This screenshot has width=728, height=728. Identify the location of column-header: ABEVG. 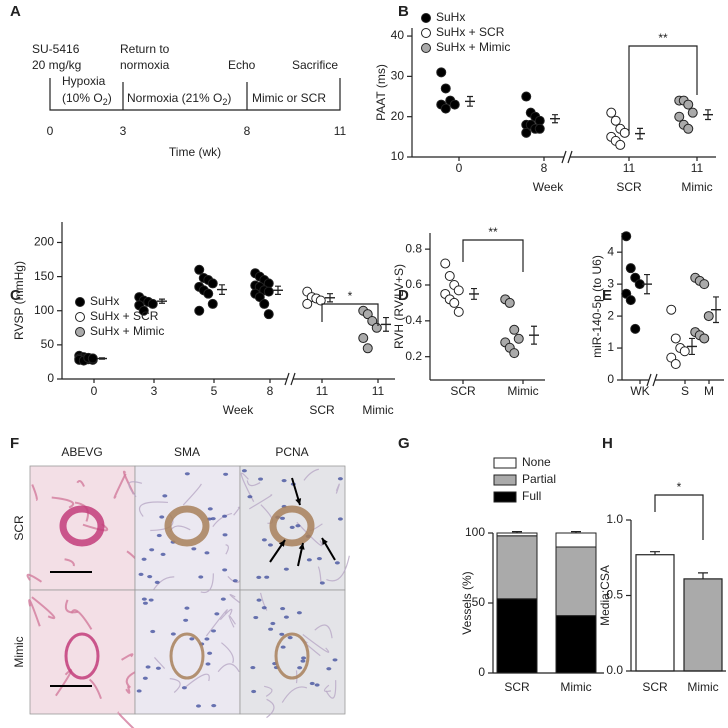
(81, 452).